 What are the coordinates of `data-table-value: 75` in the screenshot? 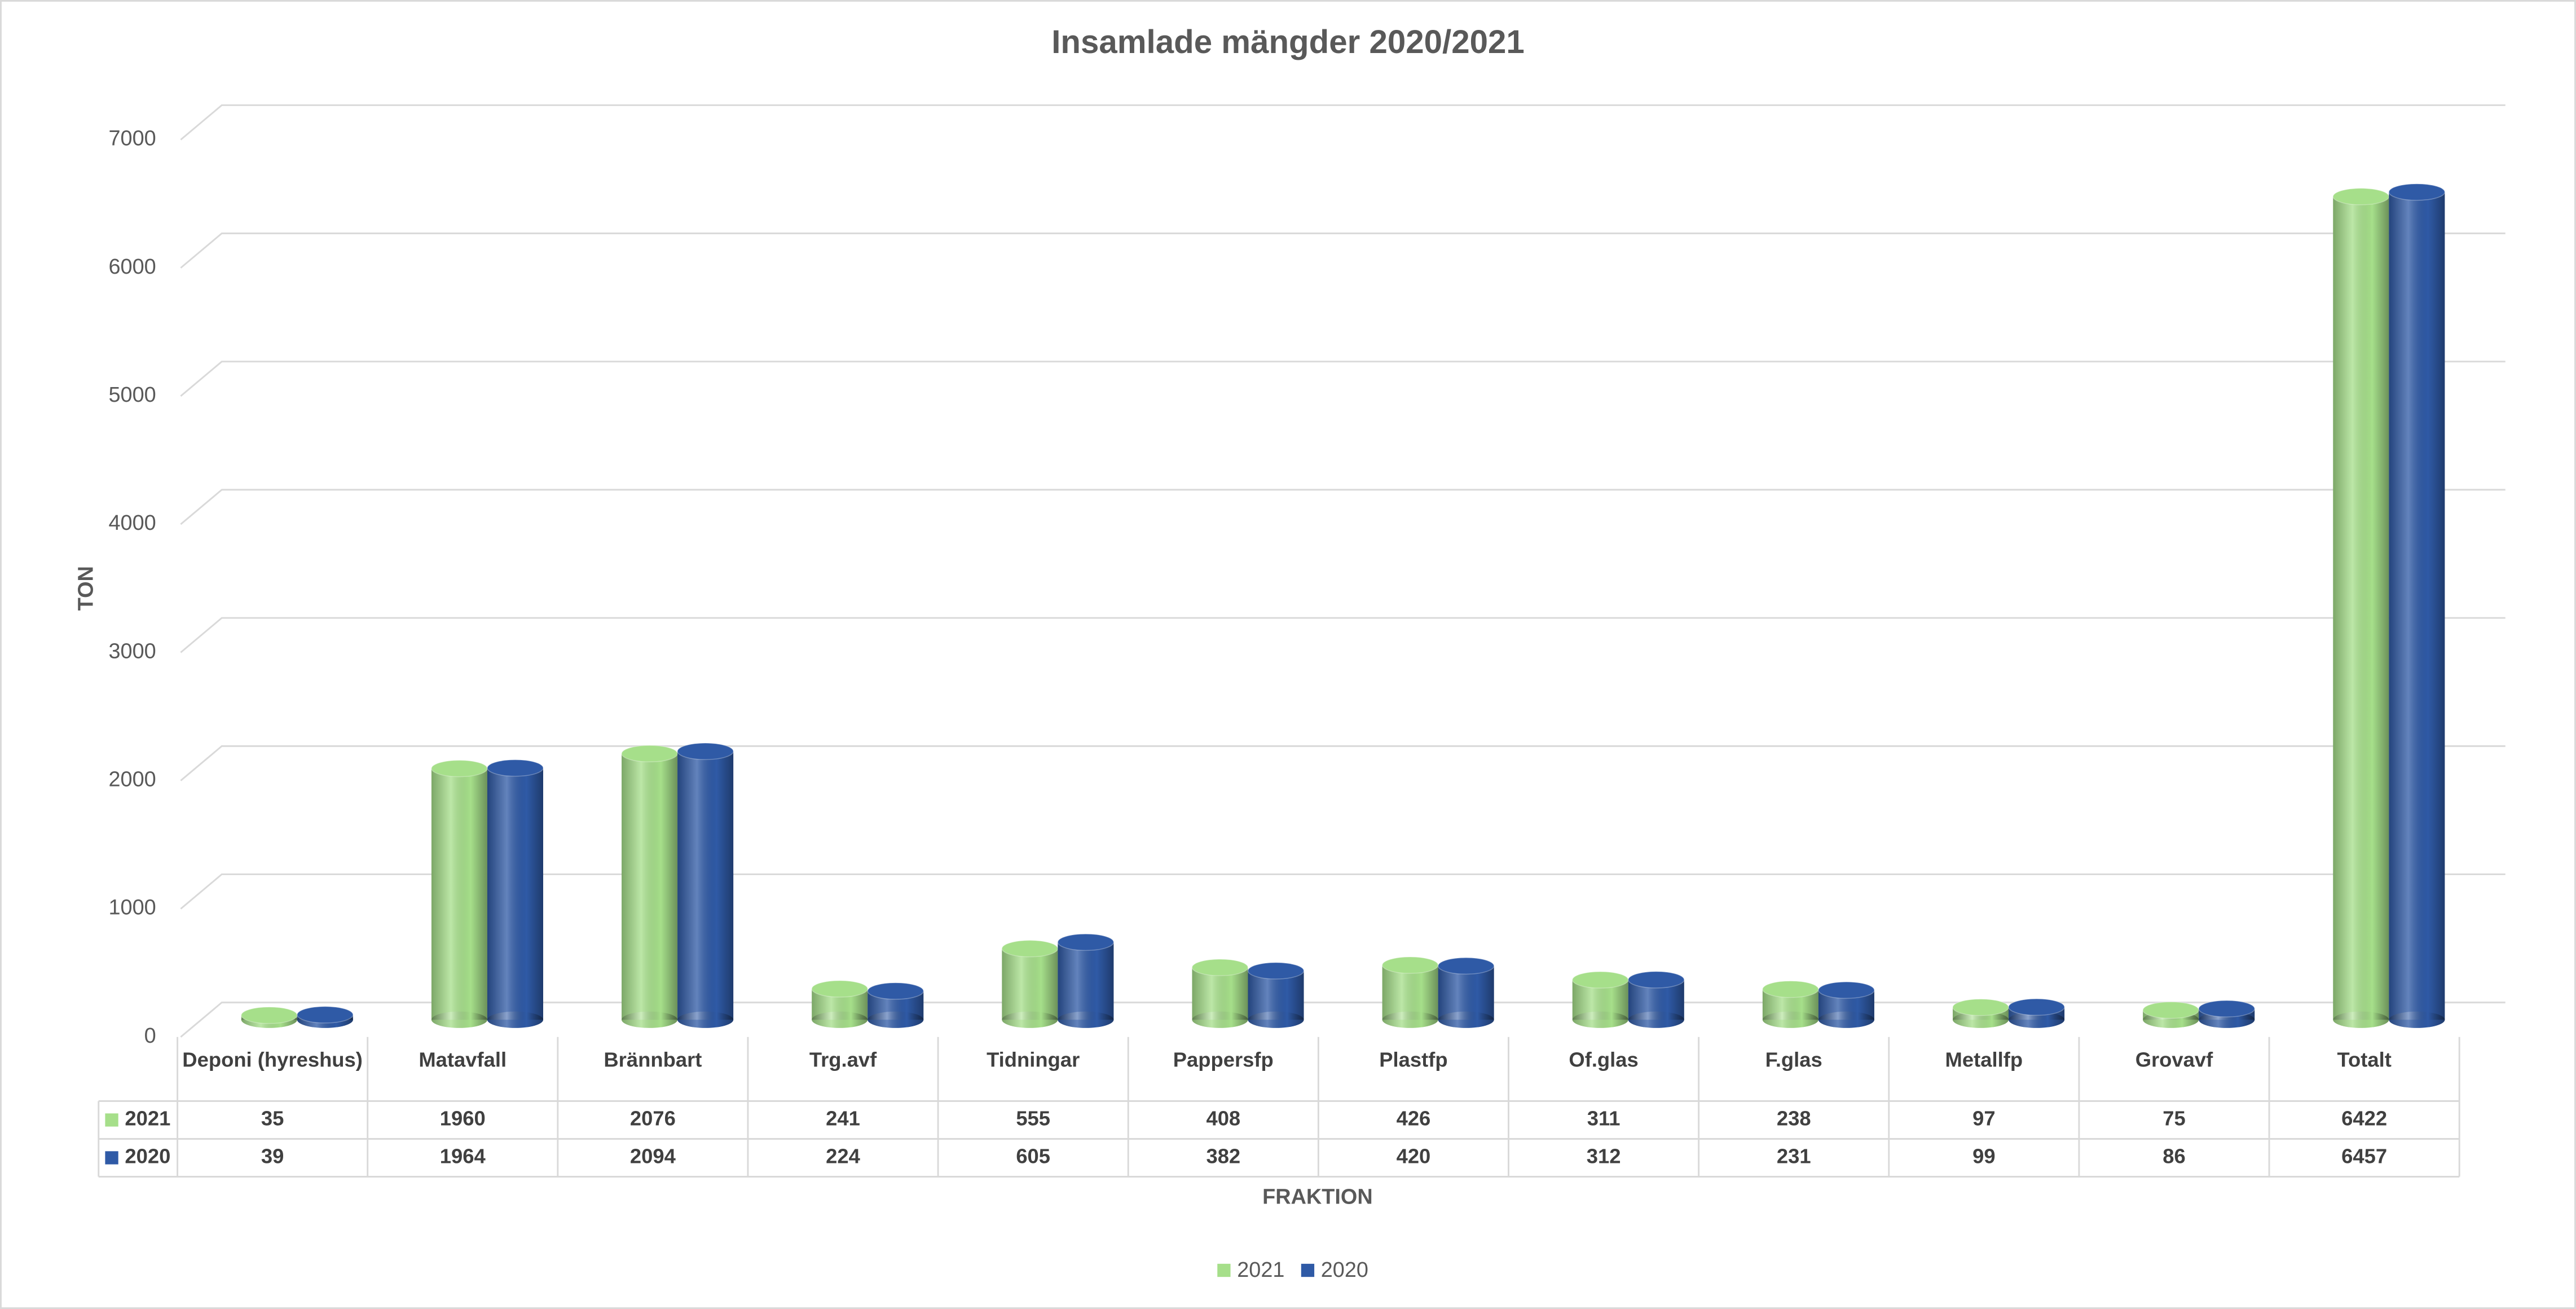 It's located at (2174, 1118).